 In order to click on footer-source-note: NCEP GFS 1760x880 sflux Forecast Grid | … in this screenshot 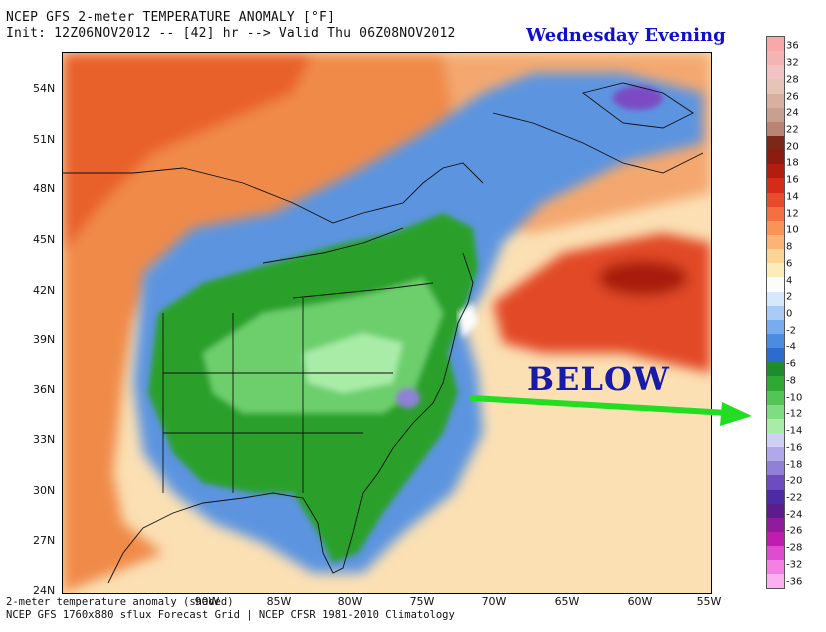, I will do `click(230, 615)`.